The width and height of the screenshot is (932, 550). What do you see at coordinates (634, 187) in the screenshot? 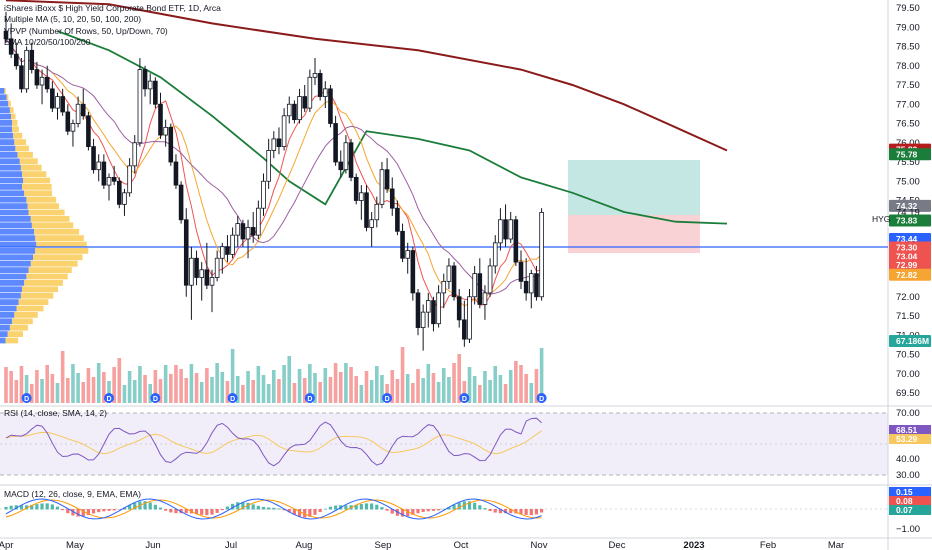
I see `take-profit-zone` at bounding box center [634, 187].